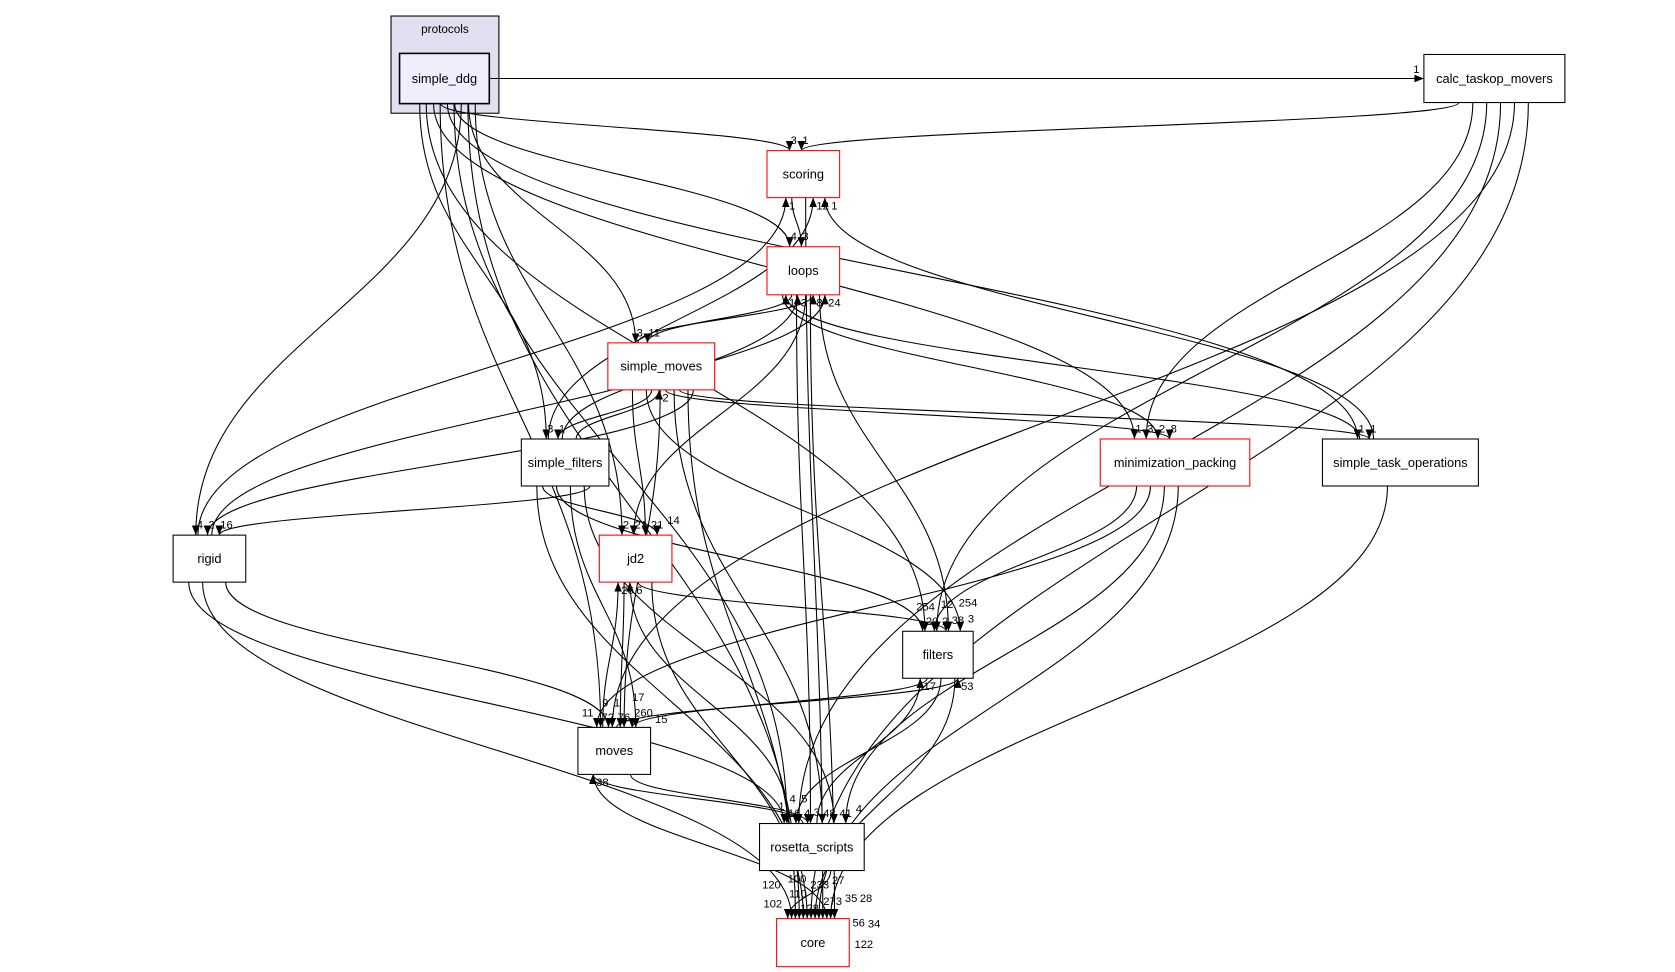 This screenshot has height=972, width=1675. Describe the element at coordinates (712, 846) in the screenshot. I see `edge-moves-to-core` at that location.